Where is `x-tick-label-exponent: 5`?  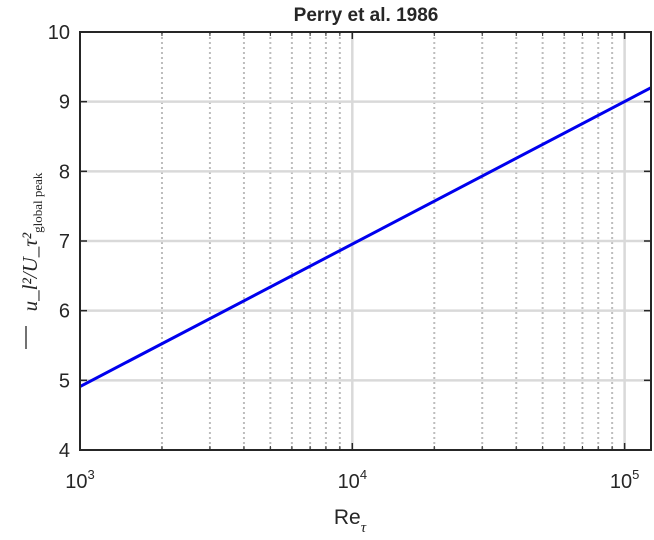
x-tick-label-exponent: 5 is located at coordinates (635, 474).